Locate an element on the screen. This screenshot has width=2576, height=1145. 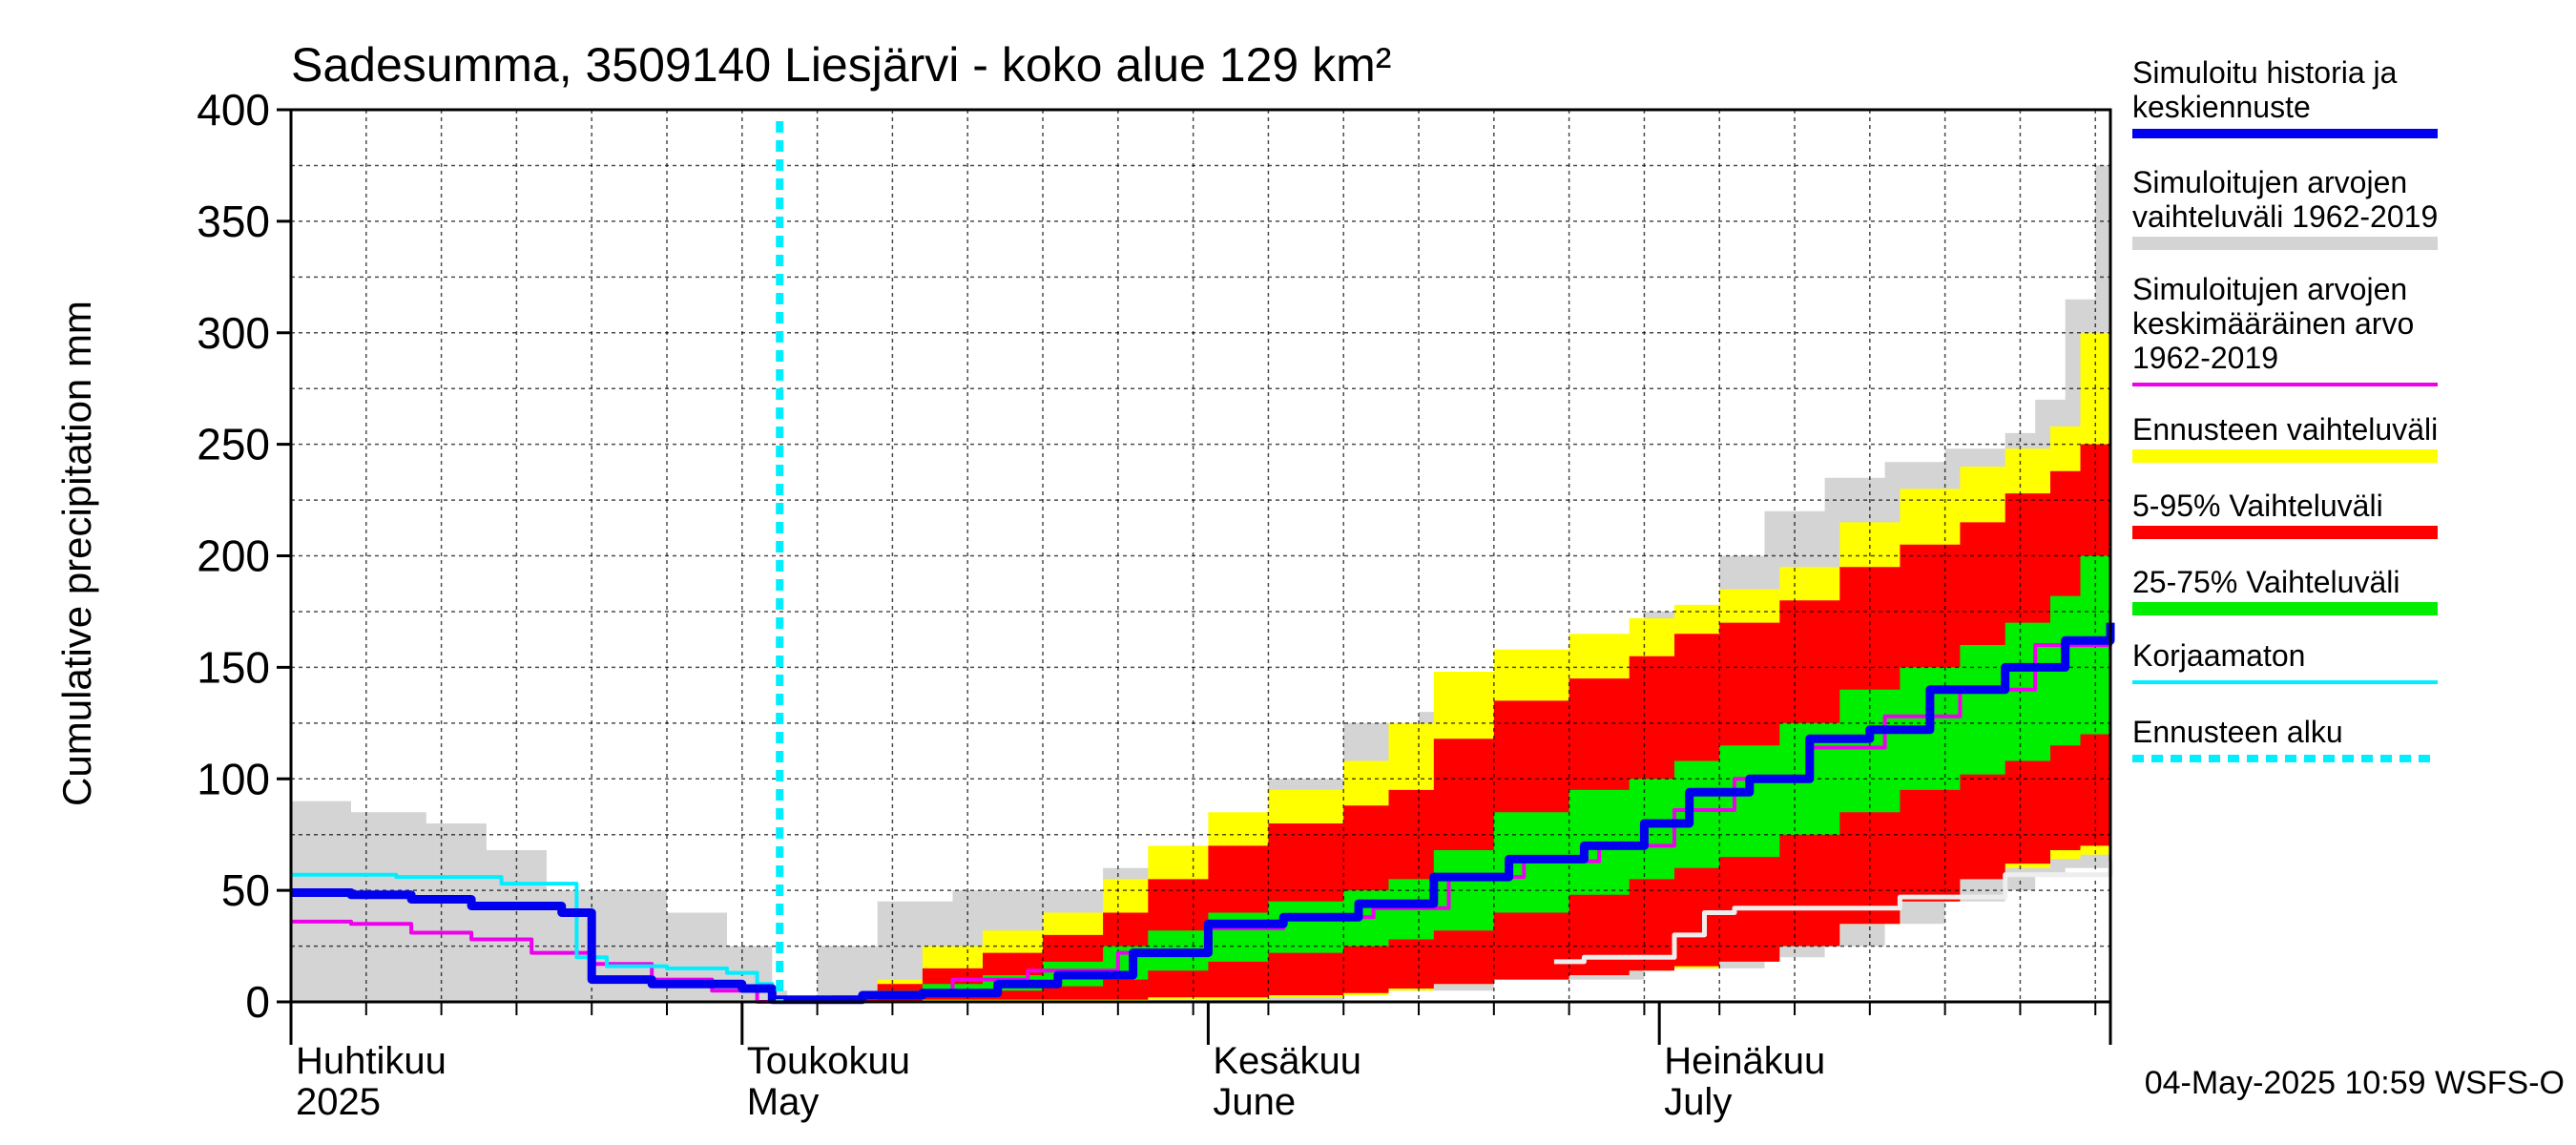
legend-label: 1962-2019 is located at coordinates (2205, 358).